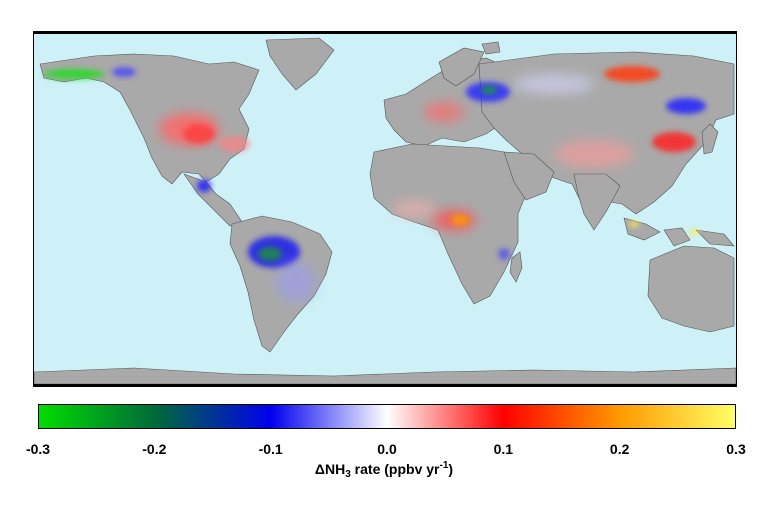  Describe the element at coordinates (736, 449) in the screenshot. I see `colorbar-tick-label: 0.3` at that location.